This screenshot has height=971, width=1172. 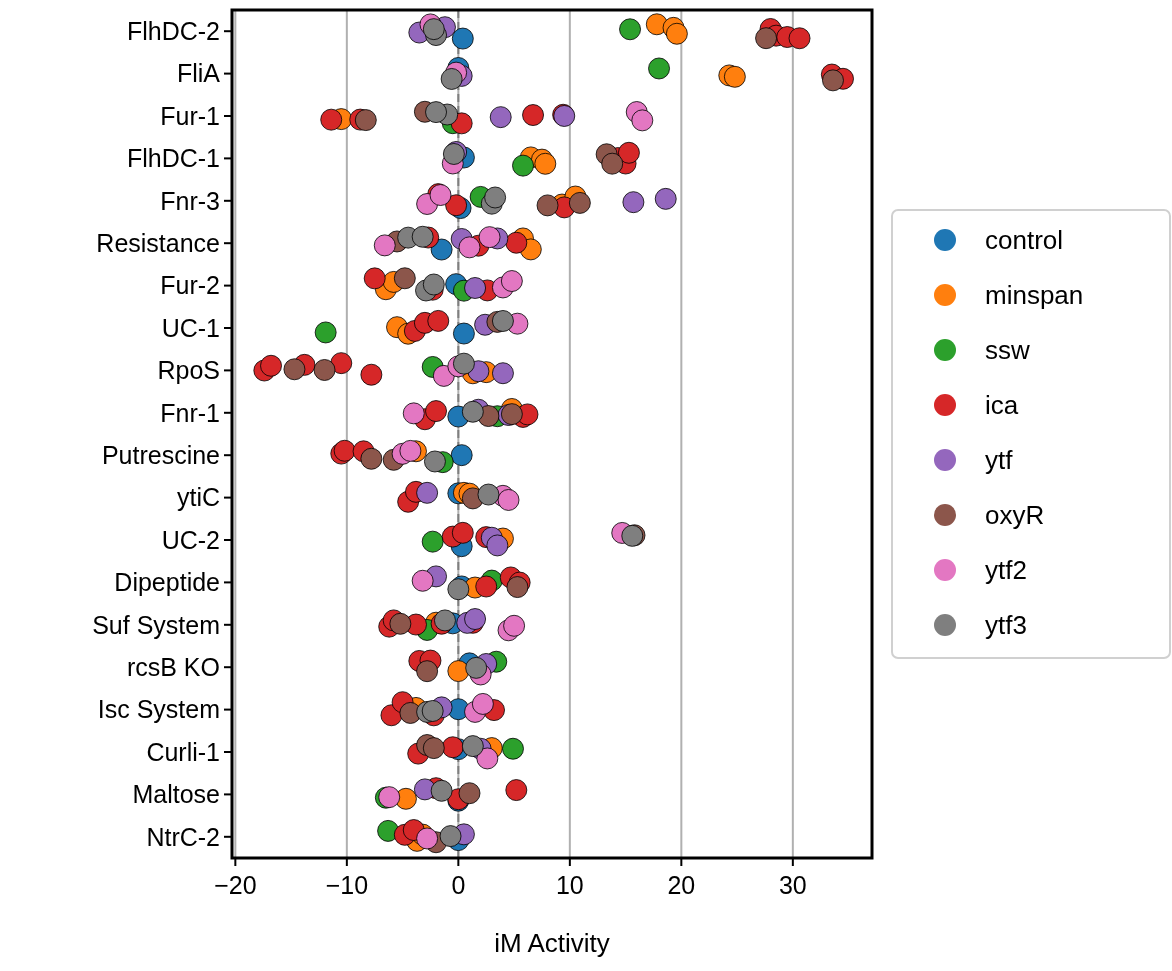 What do you see at coordinates (198, 497) in the screenshot?
I see `y-tick-label: ytiC` at bounding box center [198, 497].